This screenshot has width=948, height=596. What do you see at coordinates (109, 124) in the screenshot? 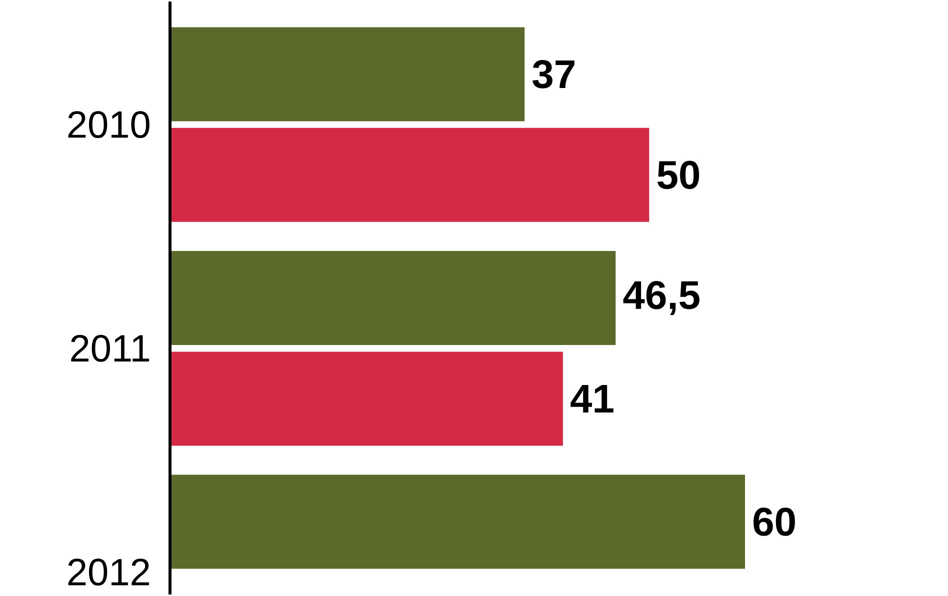
I see `y-tick-label: 2010` at bounding box center [109, 124].